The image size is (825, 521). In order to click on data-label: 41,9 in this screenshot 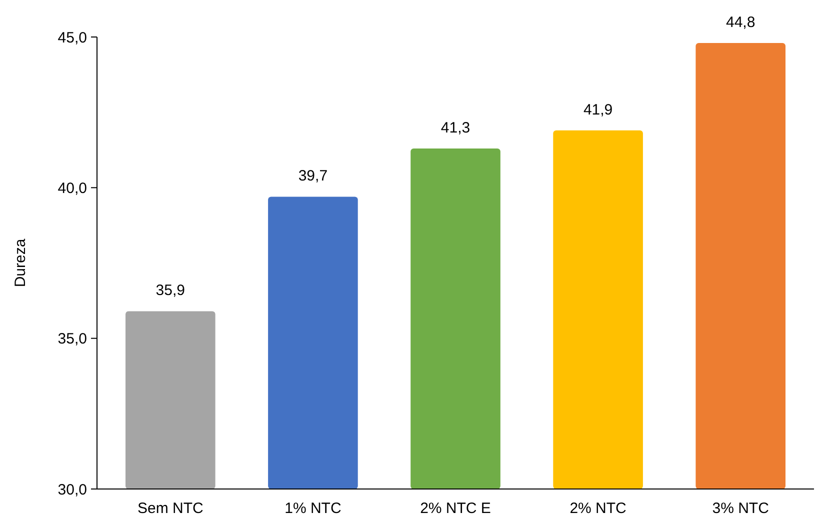, I will do `click(598, 109)`.